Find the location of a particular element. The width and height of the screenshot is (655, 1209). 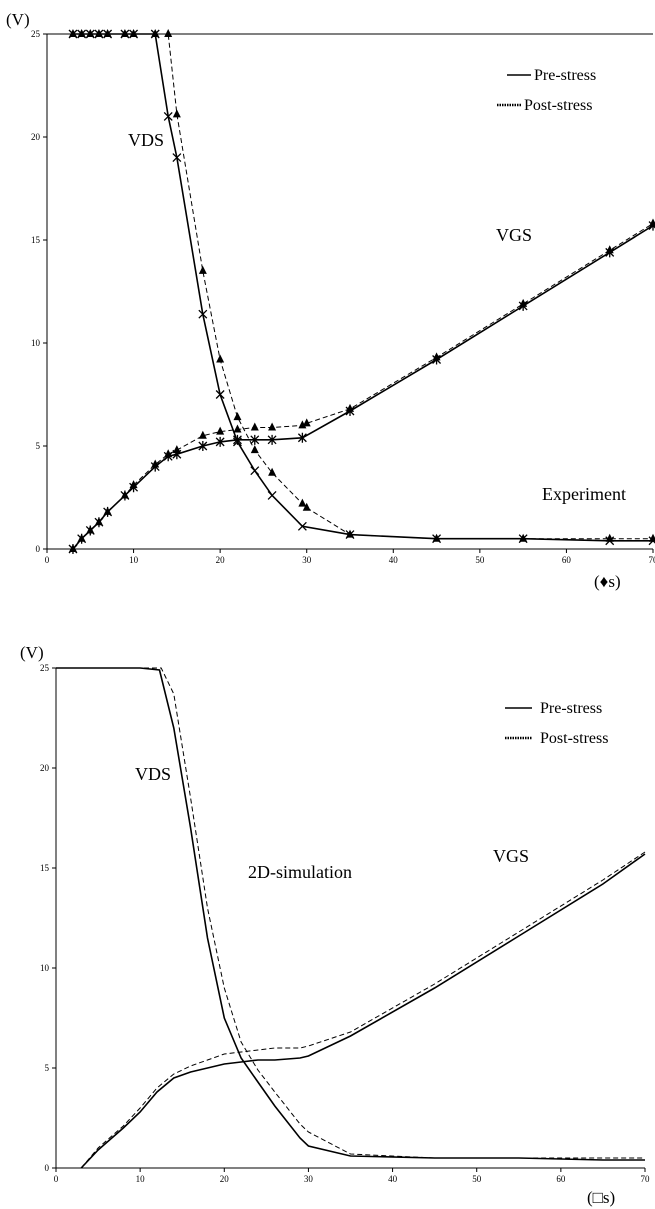

annotation-text: Experiment is located at coordinates (584, 494).